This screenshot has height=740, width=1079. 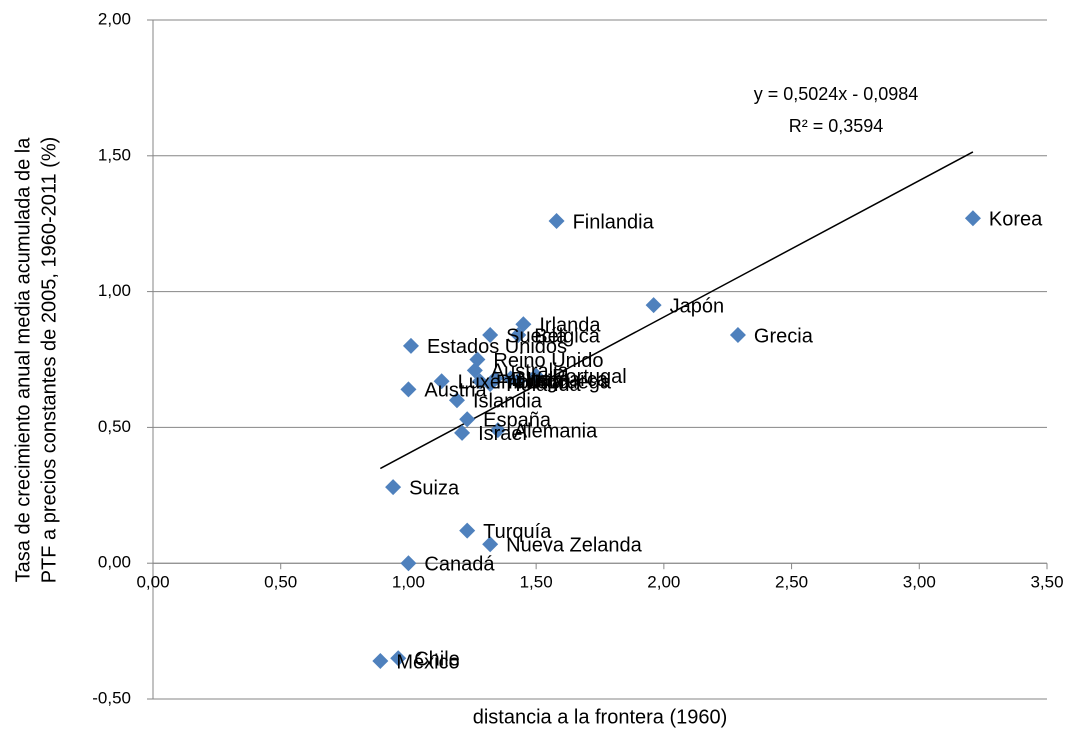 What do you see at coordinates (570, 325) in the screenshot?
I see `point-label: Irlanda` at bounding box center [570, 325].